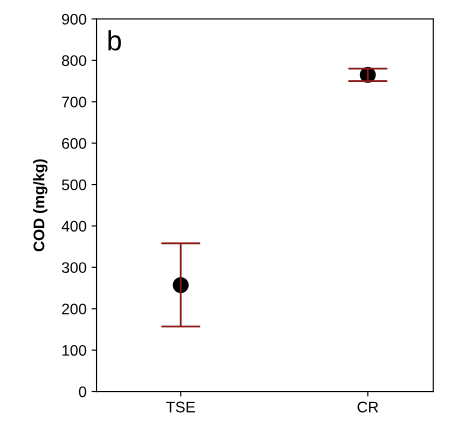 Image resolution: width=449 pixels, height=421 pixels. Describe the element at coordinates (74, 350) in the screenshot. I see `y-tick-label: 100` at that location.